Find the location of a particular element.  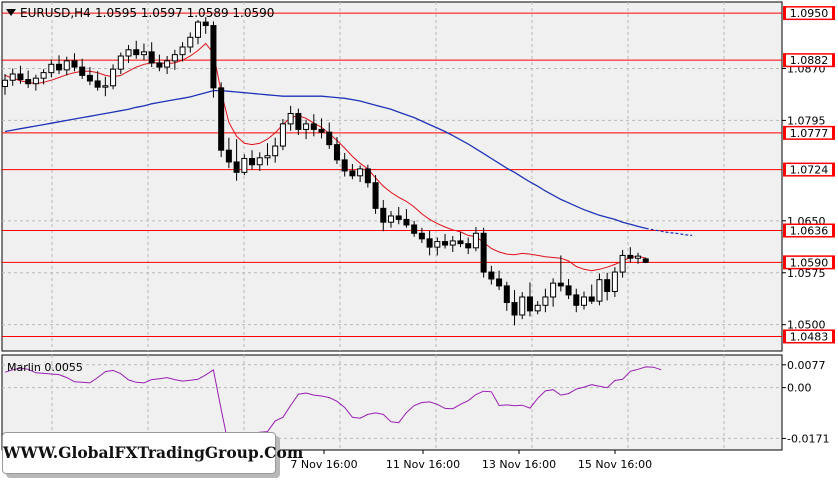

time-tick-label: 13 Nov 16:00 is located at coordinates (519, 464).